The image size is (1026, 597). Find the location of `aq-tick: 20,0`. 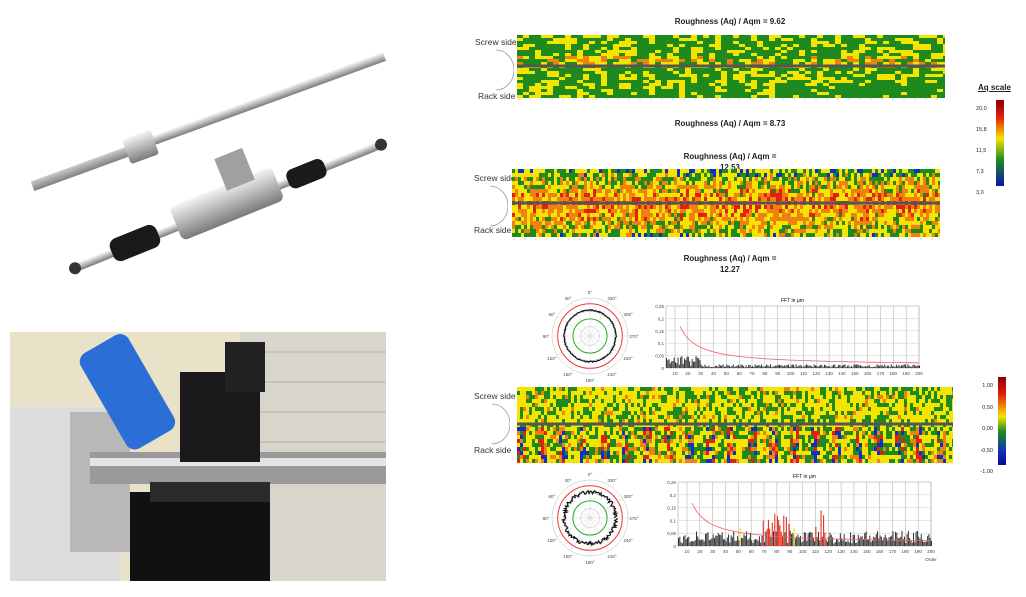

aq-tick: 20,0 is located at coordinates (981, 109).